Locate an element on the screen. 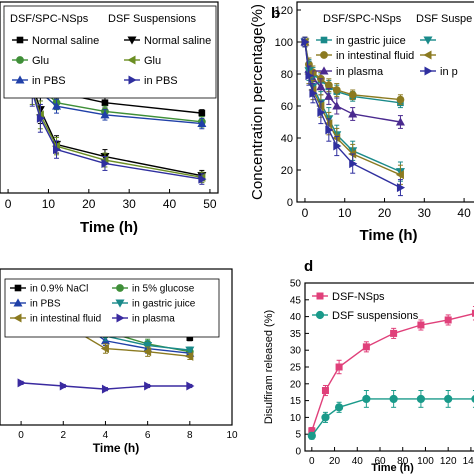  legend-label: in 5% glucose is located at coordinates (163, 289).